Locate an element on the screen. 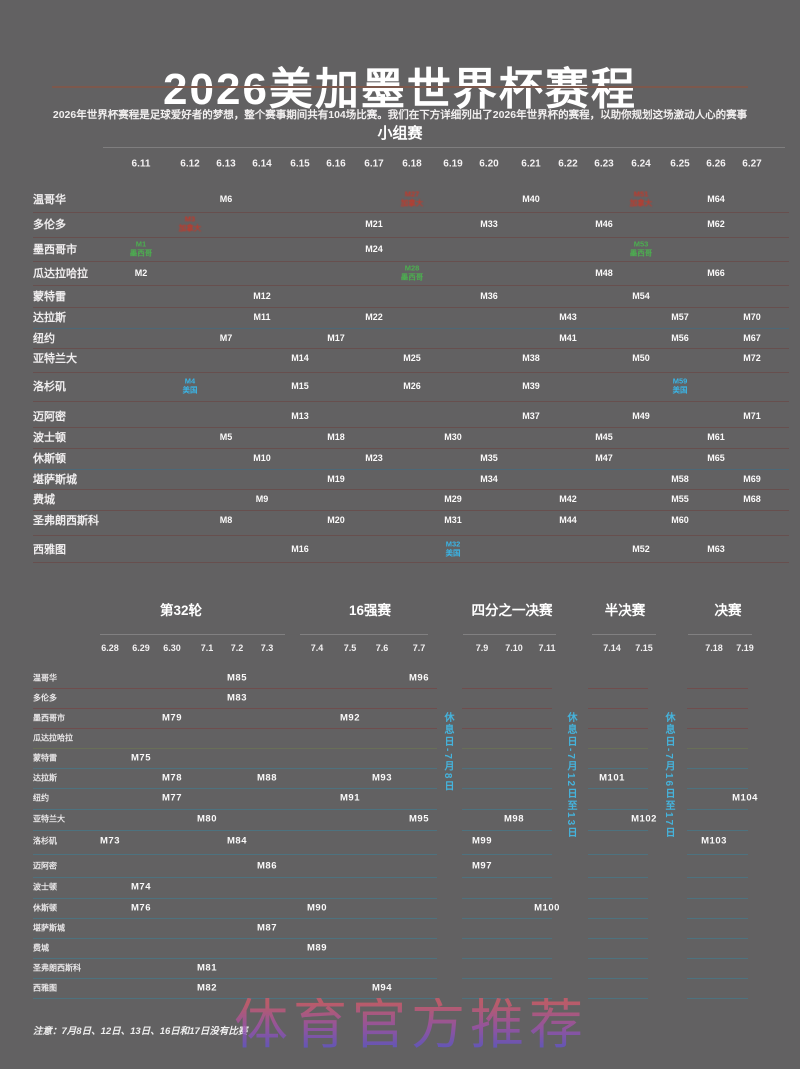 Image resolution: width=800 pixels, height=1069 pixels. match-cell: M20 is located at coordinates (336, 520).